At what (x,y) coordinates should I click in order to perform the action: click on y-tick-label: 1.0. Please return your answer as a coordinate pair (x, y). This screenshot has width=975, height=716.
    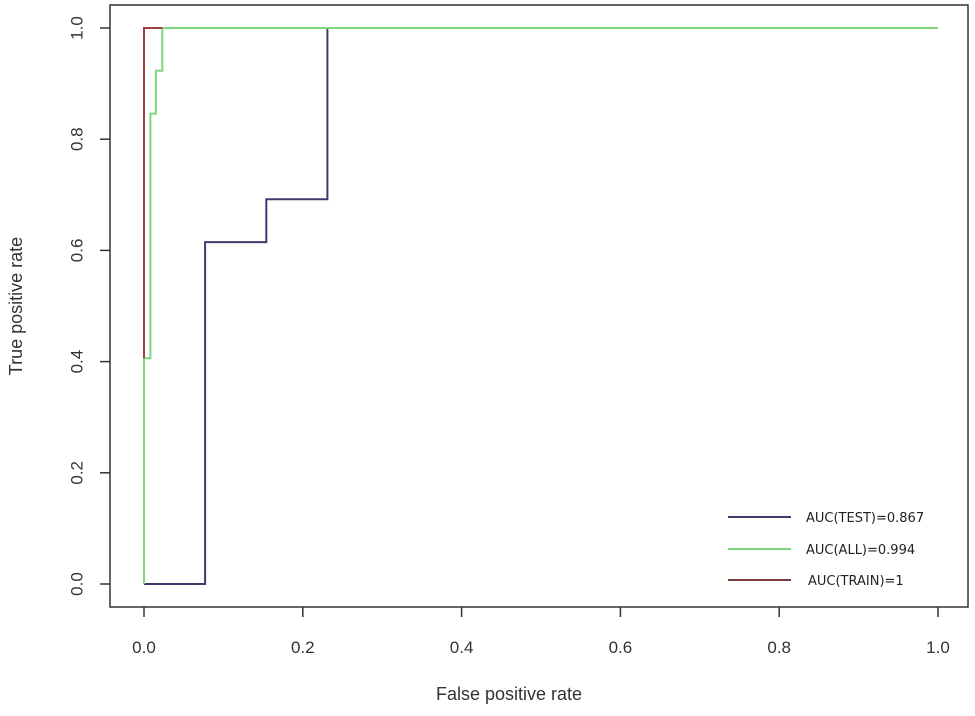
    Looking at the image, I should click on (77, 28).